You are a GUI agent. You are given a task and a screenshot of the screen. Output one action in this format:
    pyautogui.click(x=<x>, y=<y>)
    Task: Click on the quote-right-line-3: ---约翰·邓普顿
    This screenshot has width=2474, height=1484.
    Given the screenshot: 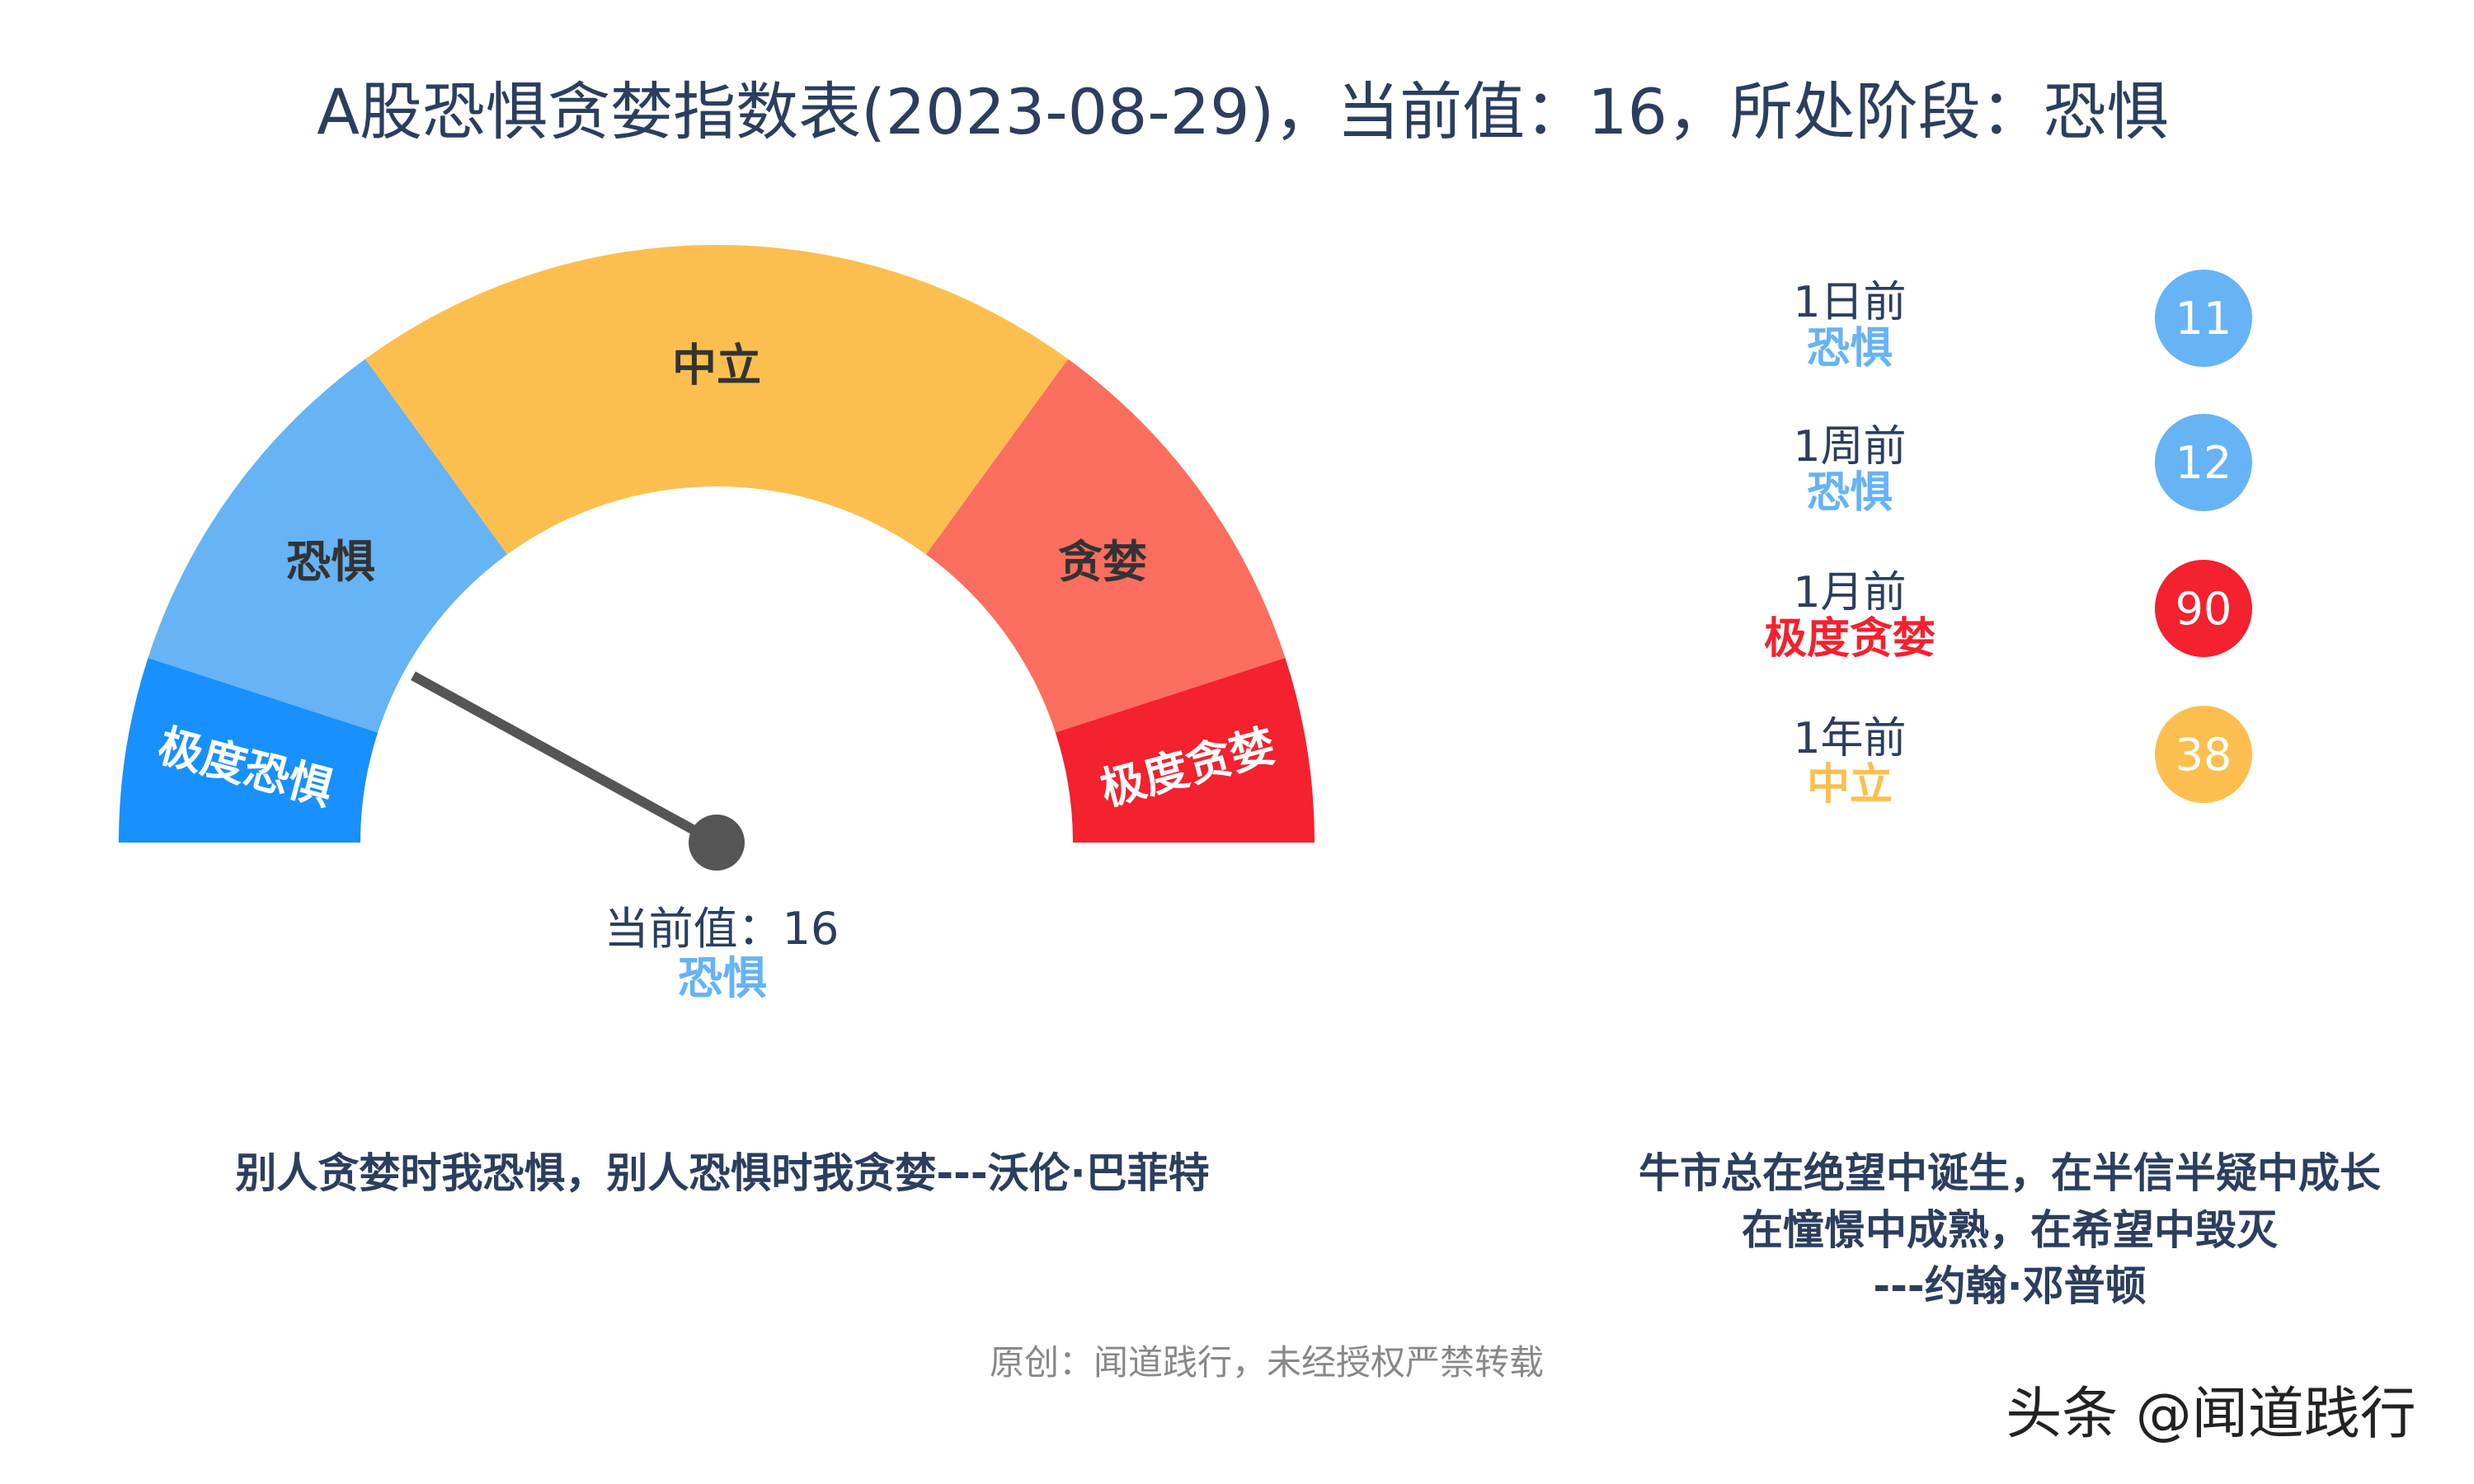 What is the action you would take?
    pyautogui.click(x=2009, y=1286)
    